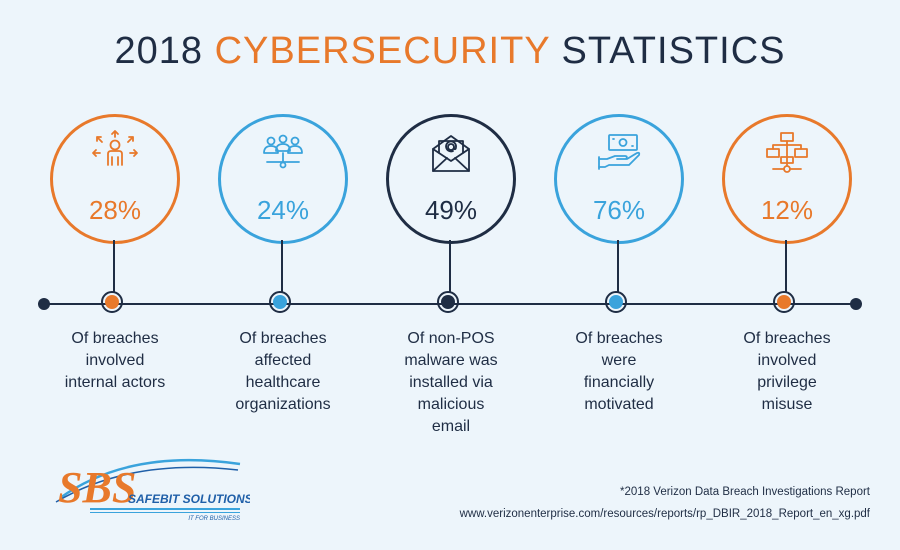 The width and height of the screenshot is (900, 550). I want to click on person-arrows-icon, so click(115, 153).